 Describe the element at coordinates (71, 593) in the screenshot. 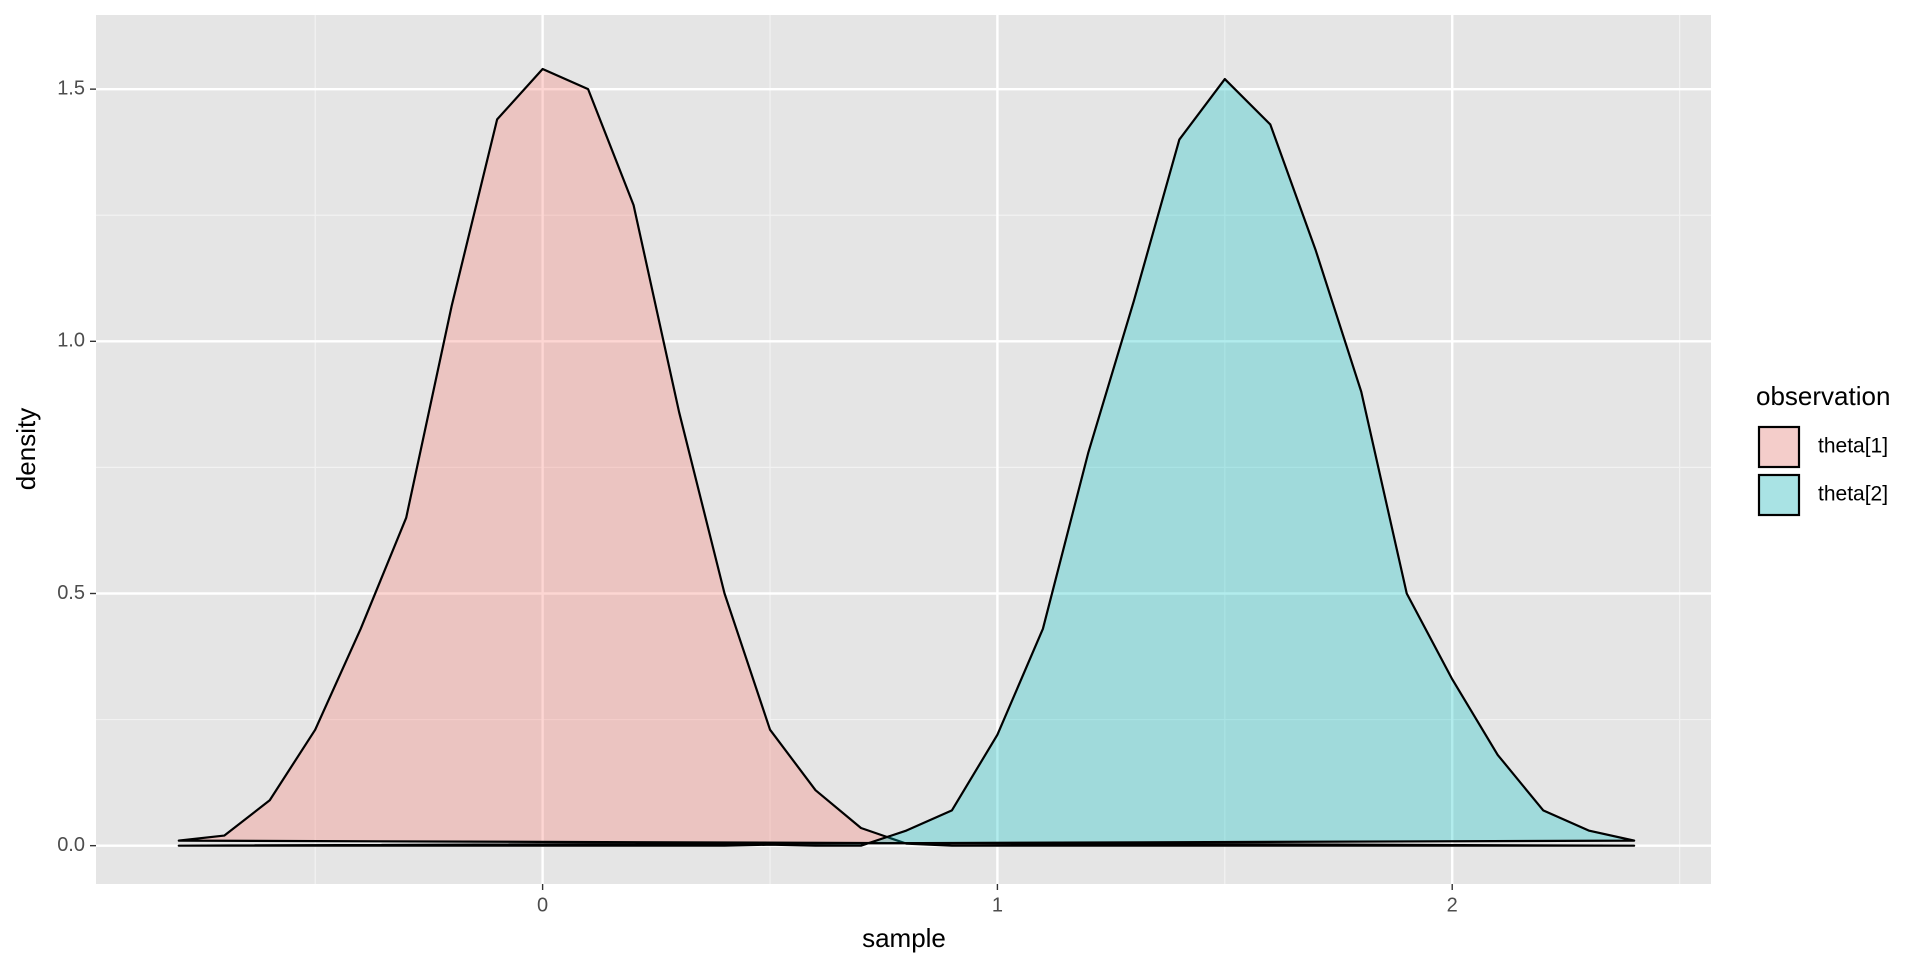

I see `y-tick-label: 0.5` at that location.